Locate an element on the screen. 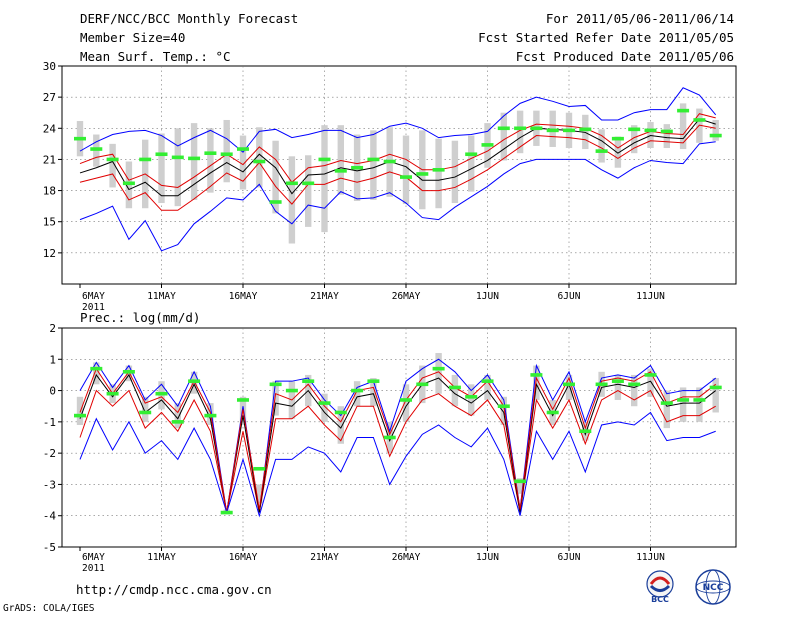 Image resolution: width=800 pixels, height=618 pixels. ncc-logo: NCC is located at coordinates (713, 587).